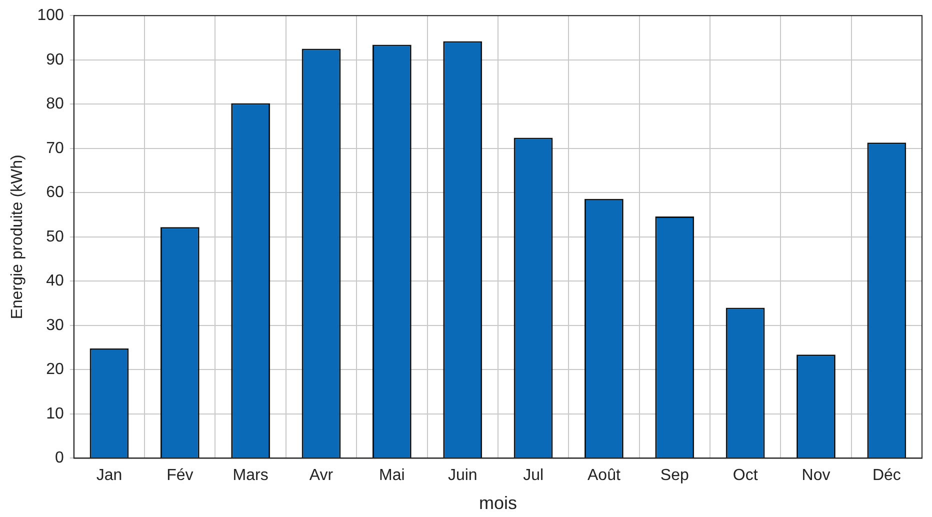  I want to click on x-tick-label: Fév, so click(180, 475).